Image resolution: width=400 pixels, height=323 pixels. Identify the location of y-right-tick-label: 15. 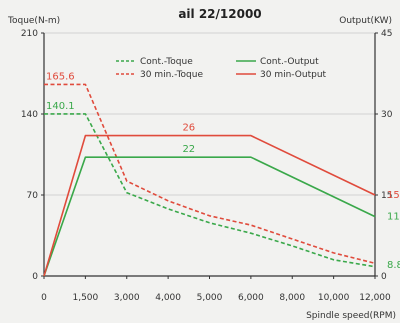
(386, 196).